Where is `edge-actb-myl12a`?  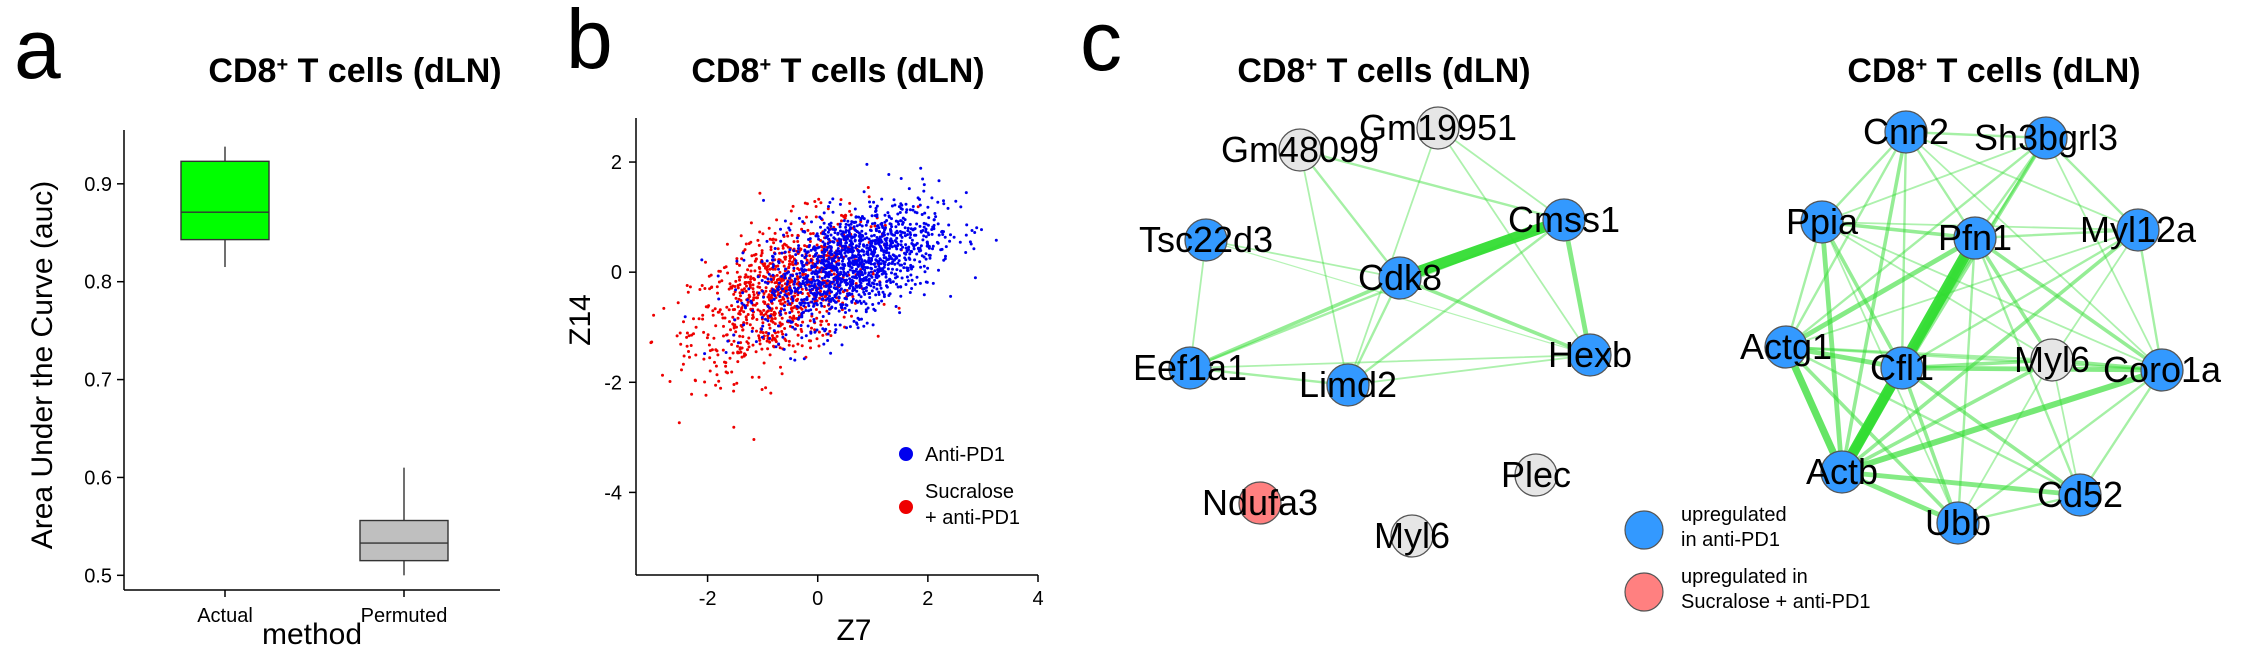
edge-actb-myl12a is located at coordinates (1990, 351).